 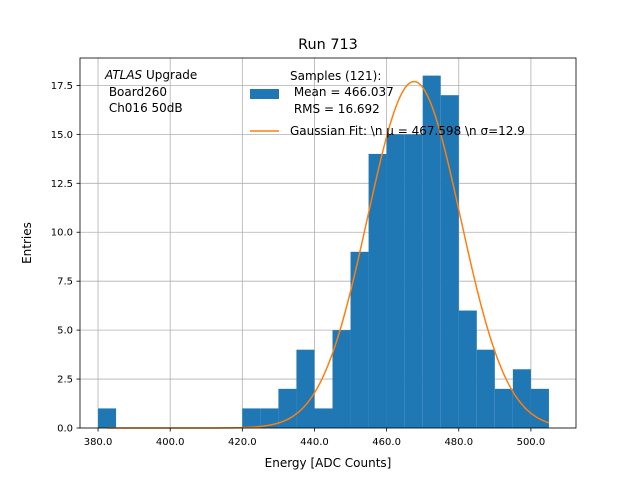 What do you see at coordinates (264, 94) in the screenshot?
I see `legend-samples-swatch` at bounding box center [264, 94].